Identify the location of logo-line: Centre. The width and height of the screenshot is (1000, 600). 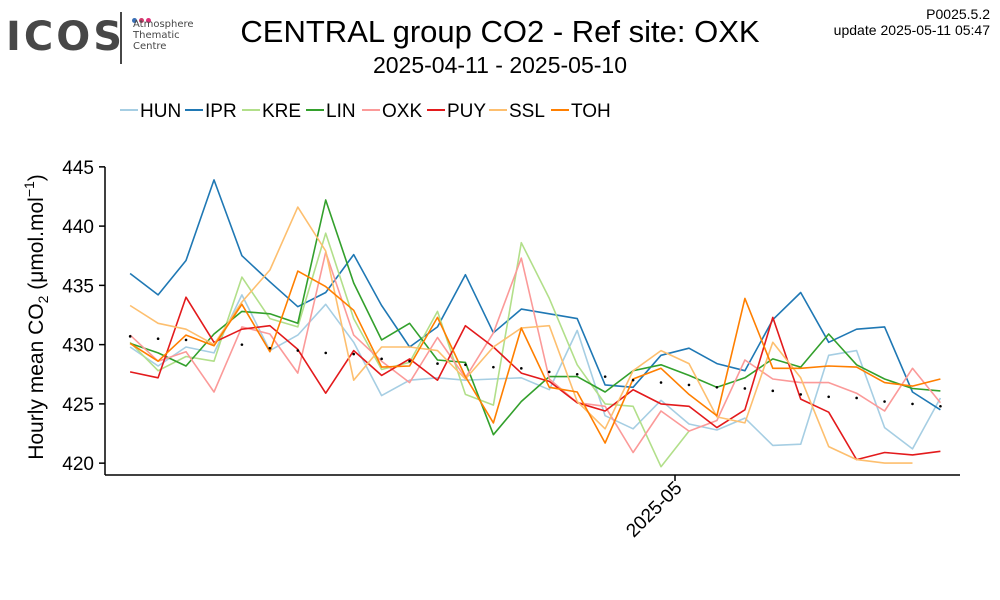
(150, 46).